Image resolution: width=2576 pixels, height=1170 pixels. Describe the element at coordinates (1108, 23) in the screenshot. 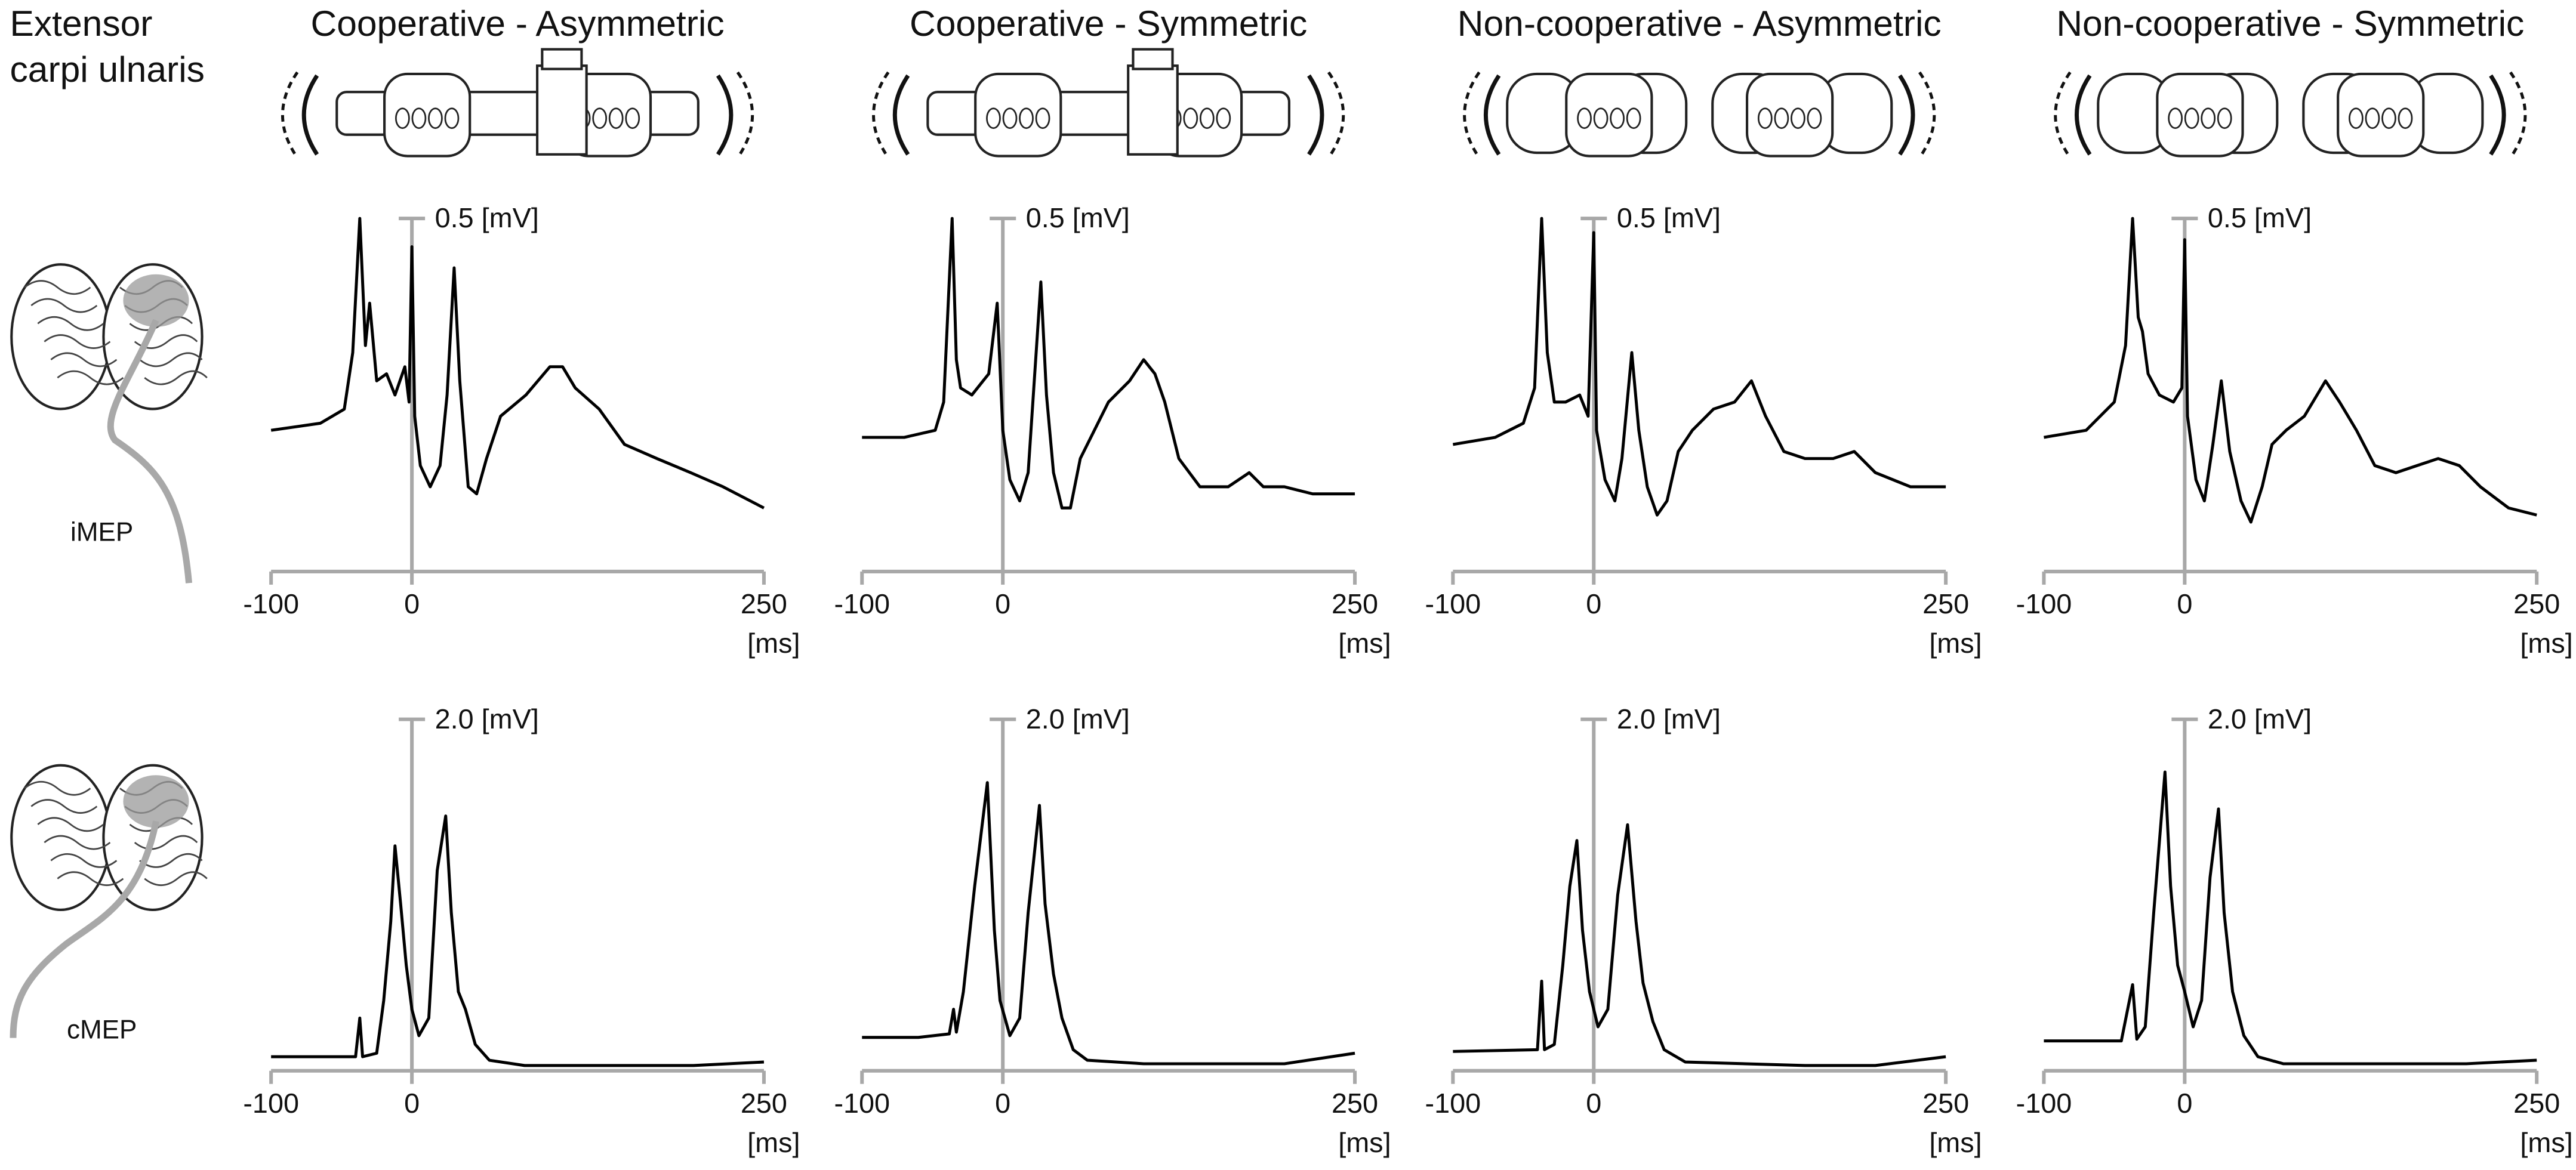

I see `panel-title: Cooperative - Symmetric` at that location.